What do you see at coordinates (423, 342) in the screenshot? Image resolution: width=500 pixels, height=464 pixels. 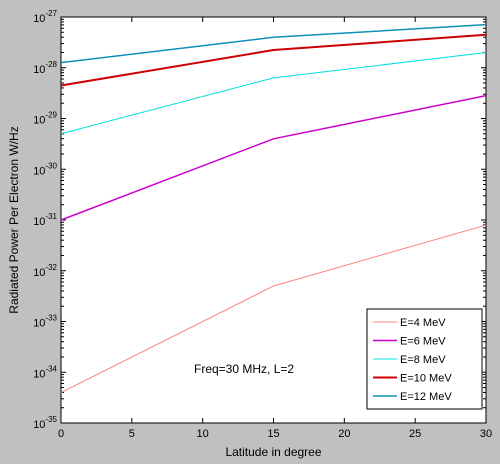 I see `legend-label-2: E=6 MeV` at bounding box center [423, 342].